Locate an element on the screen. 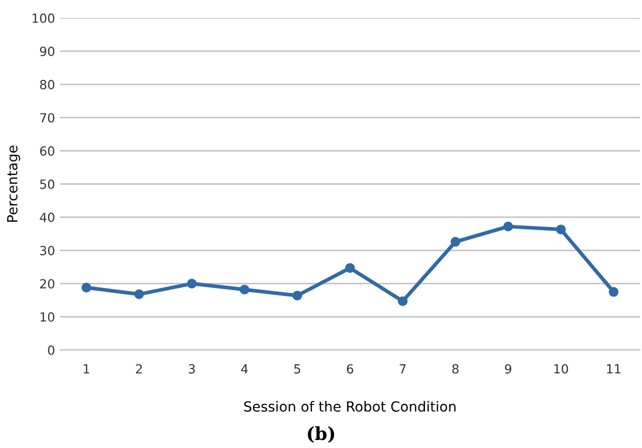 This screenshot has height=448, width=642. x-tick-label: 8 is located at coordinates (455, 369).